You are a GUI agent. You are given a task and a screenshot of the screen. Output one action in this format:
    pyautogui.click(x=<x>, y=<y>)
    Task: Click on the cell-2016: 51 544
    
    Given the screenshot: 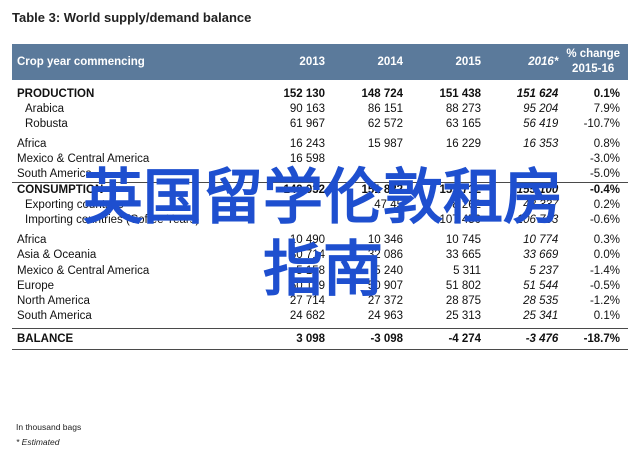 What is the action you would take?
    pyautogui.click(x=541, y=285)
    